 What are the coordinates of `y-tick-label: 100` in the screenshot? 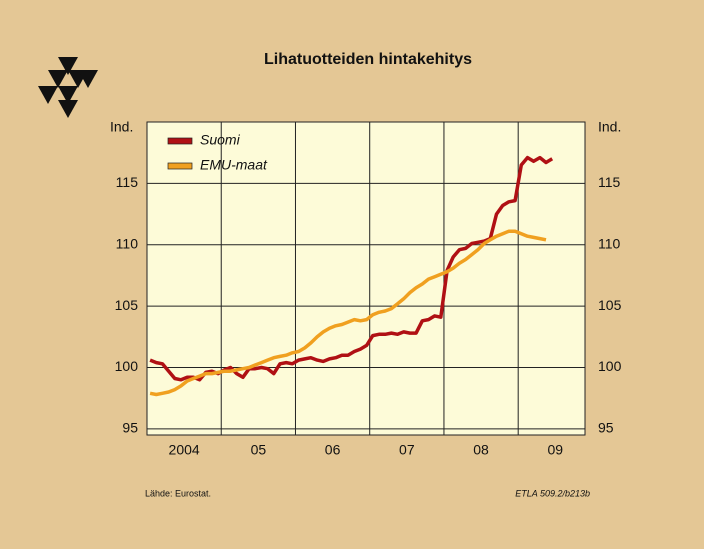 It's located at (127, 366).